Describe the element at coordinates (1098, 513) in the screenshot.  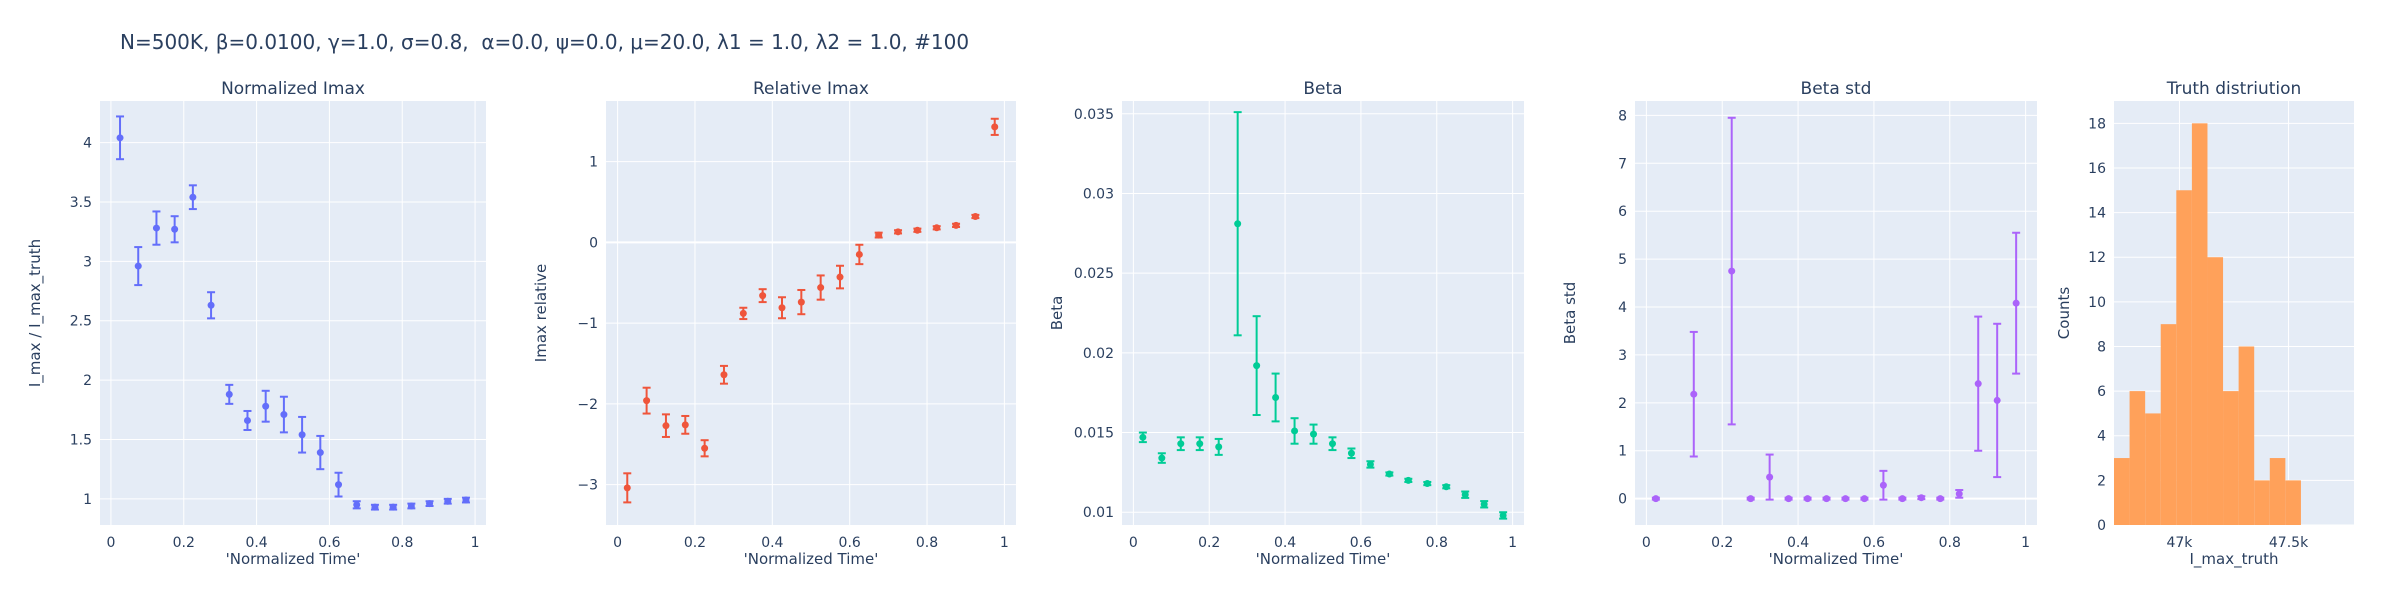
I see `y-tick-label: 0.01` at that location.